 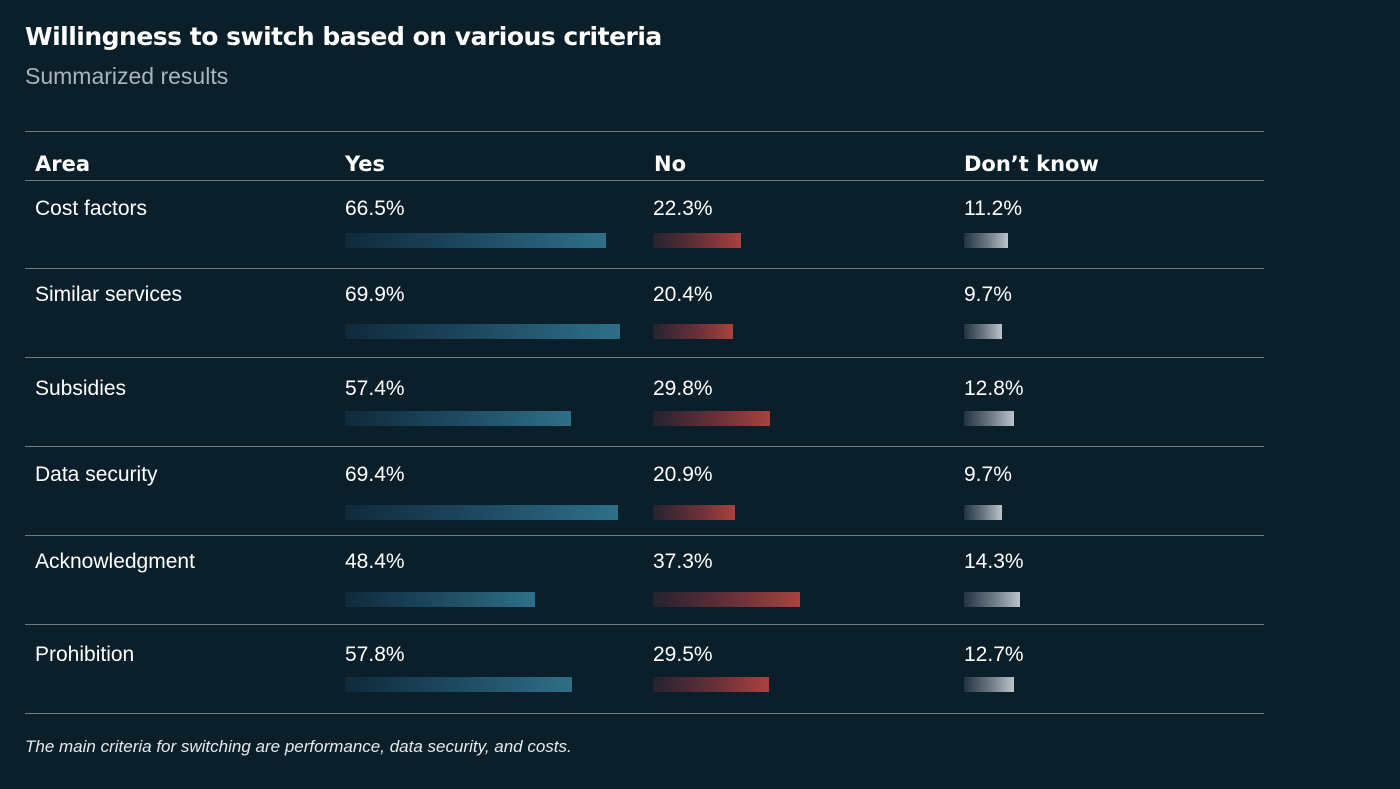 What do you see at coordinates (994, 654) in the screenshot?
I see `dont-know-value: 12.7%` at bounding box center [994, 654].